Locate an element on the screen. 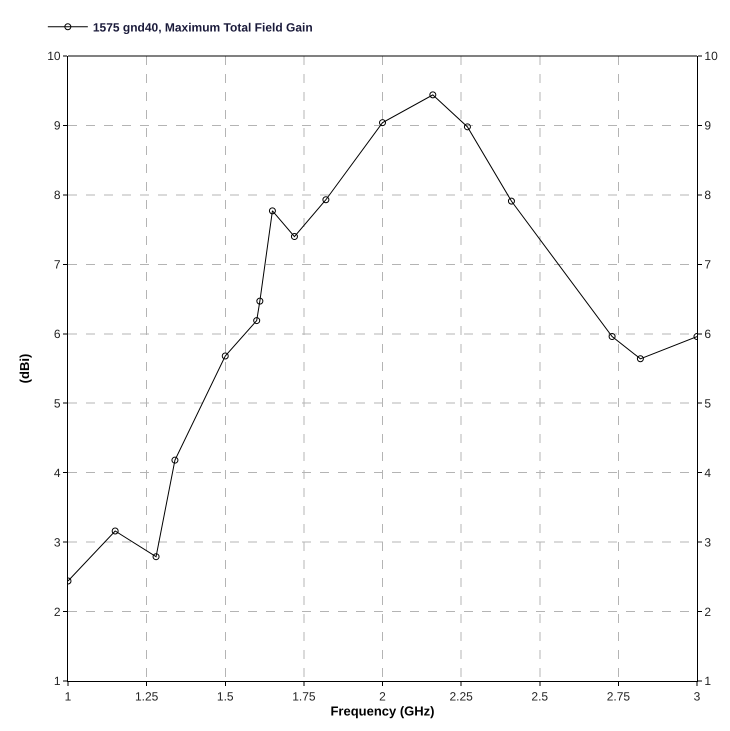 The width and height of the screenshot is (730, 731). y-tick-label: 6 is located at coordinates (57, 333).